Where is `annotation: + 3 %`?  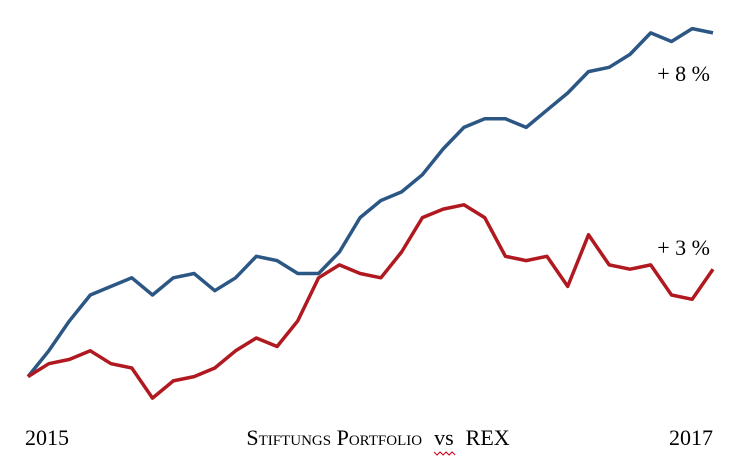
annotation: + 3 % is located at coordinates (683, 247).